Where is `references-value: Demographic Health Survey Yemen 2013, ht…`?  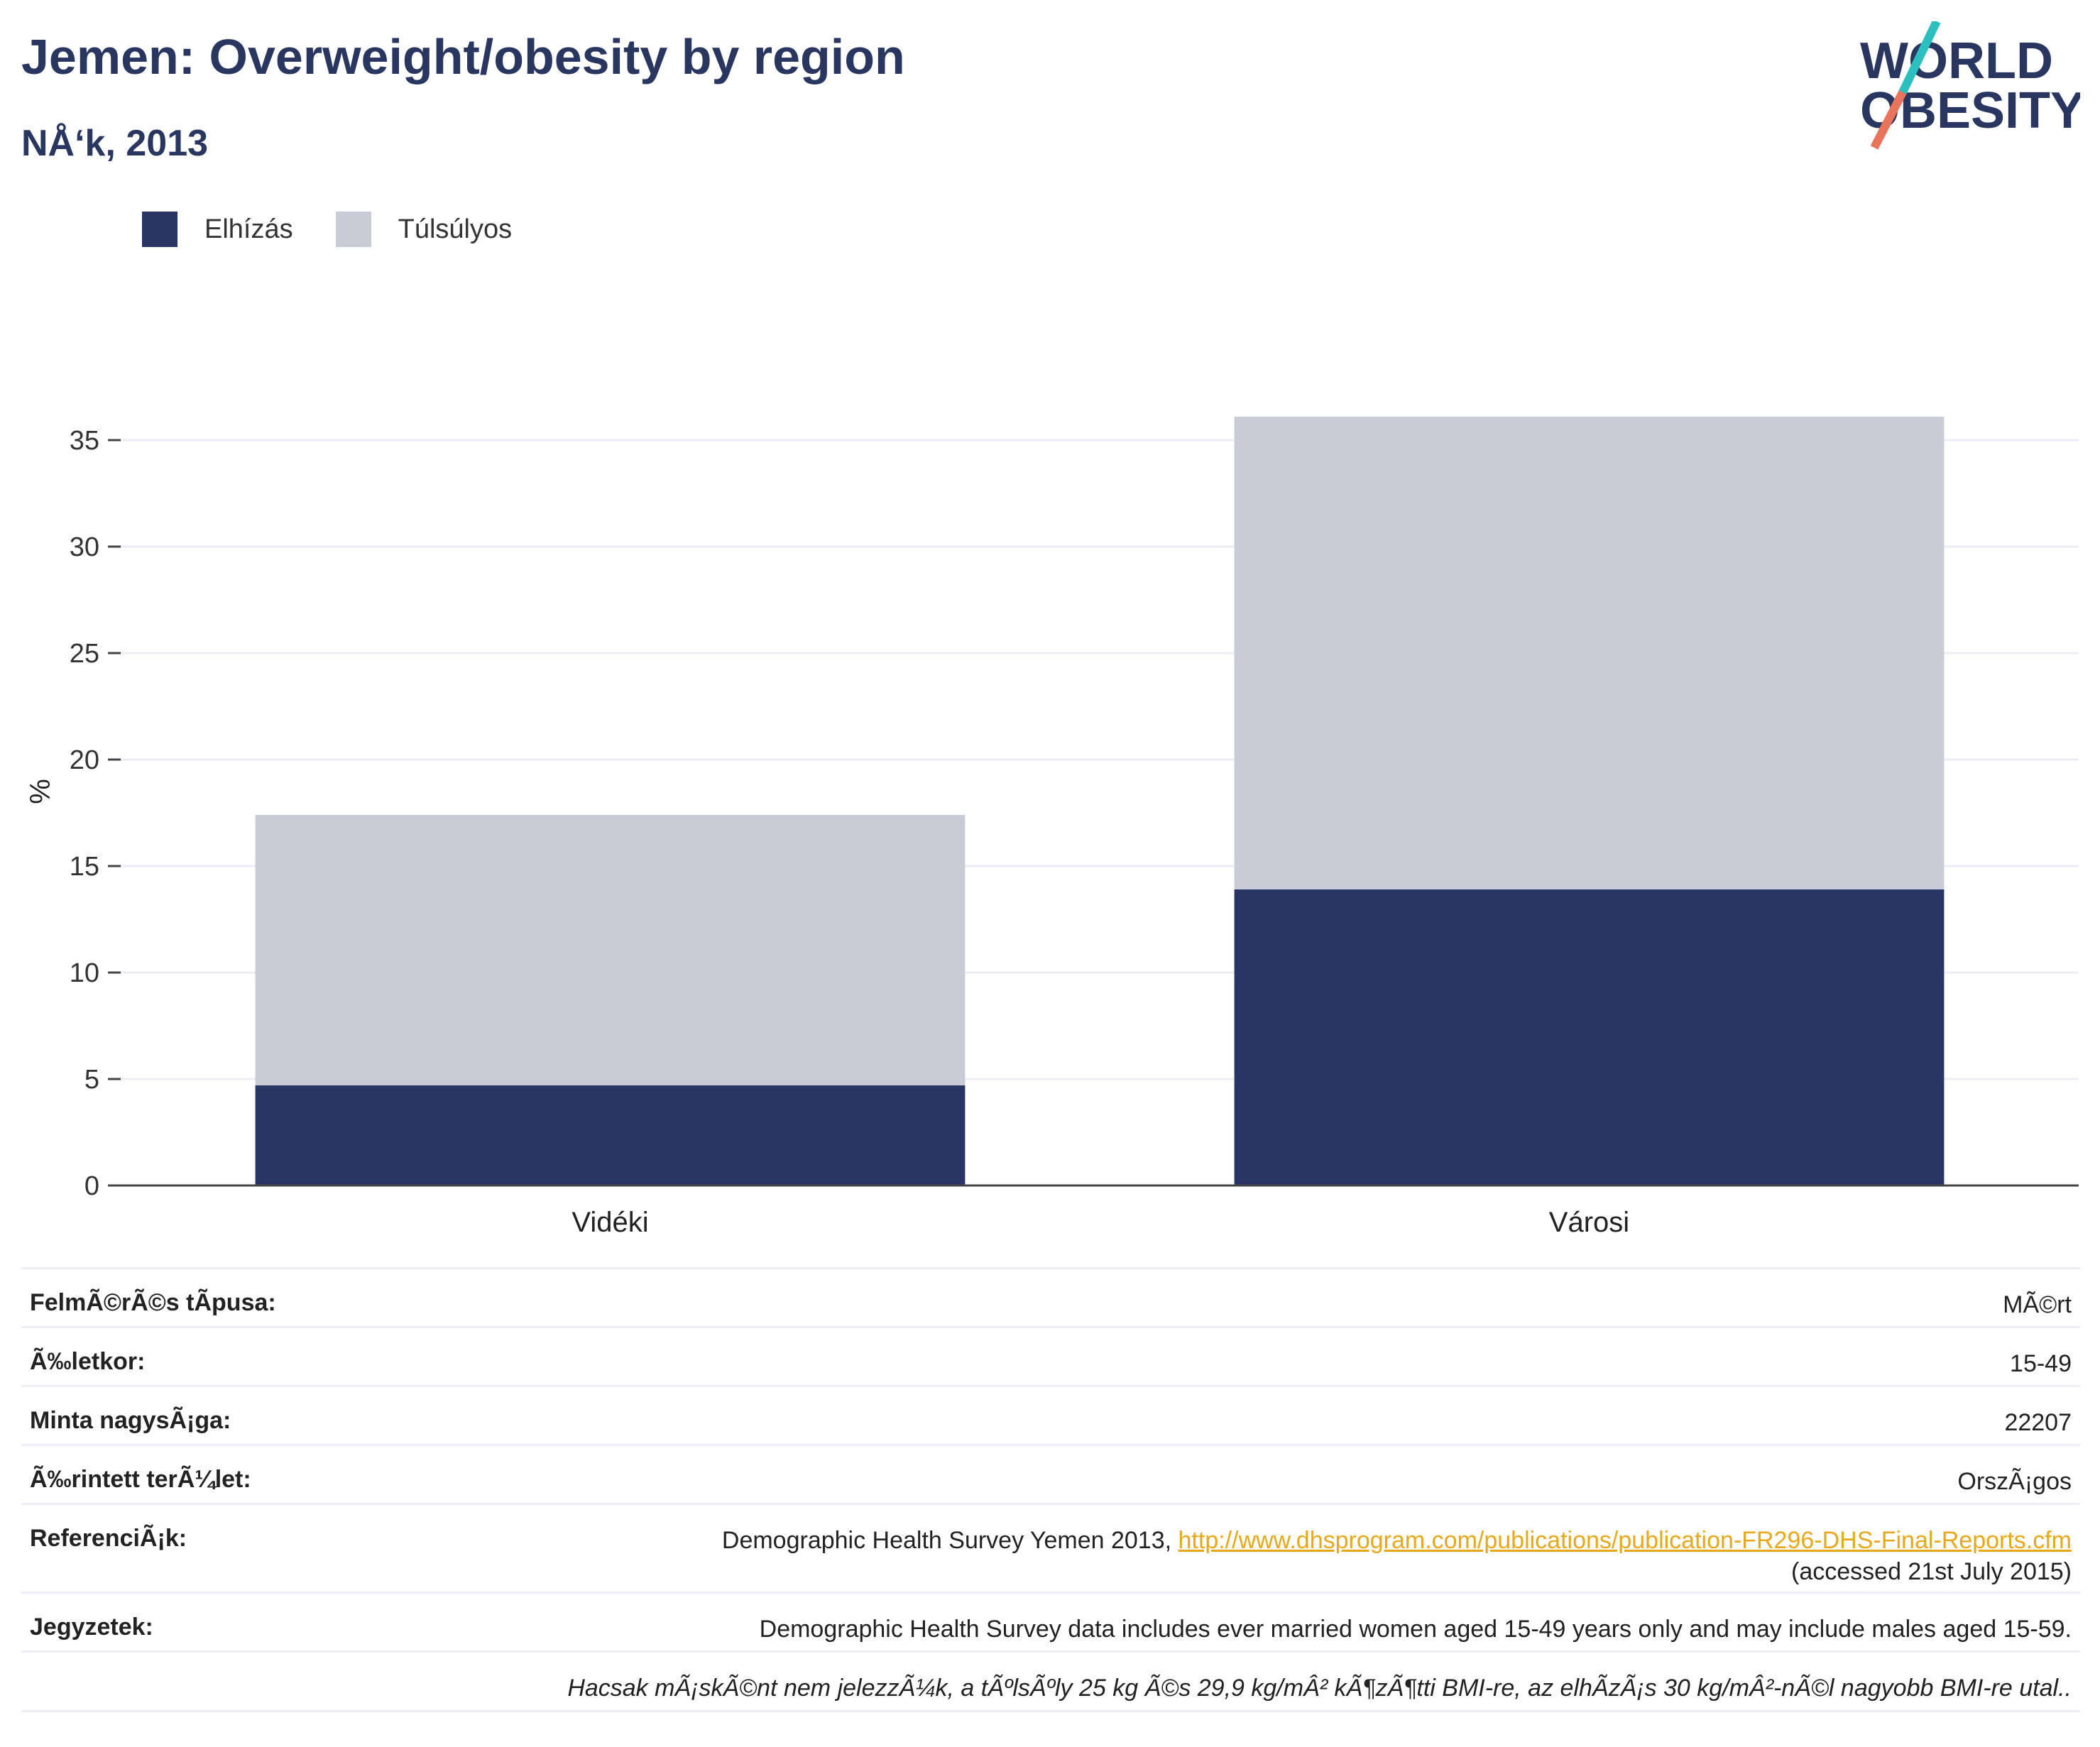
references-value: Demographic Health Survey Yemen 2013, ht… is located at coordinates (1397, 1546).